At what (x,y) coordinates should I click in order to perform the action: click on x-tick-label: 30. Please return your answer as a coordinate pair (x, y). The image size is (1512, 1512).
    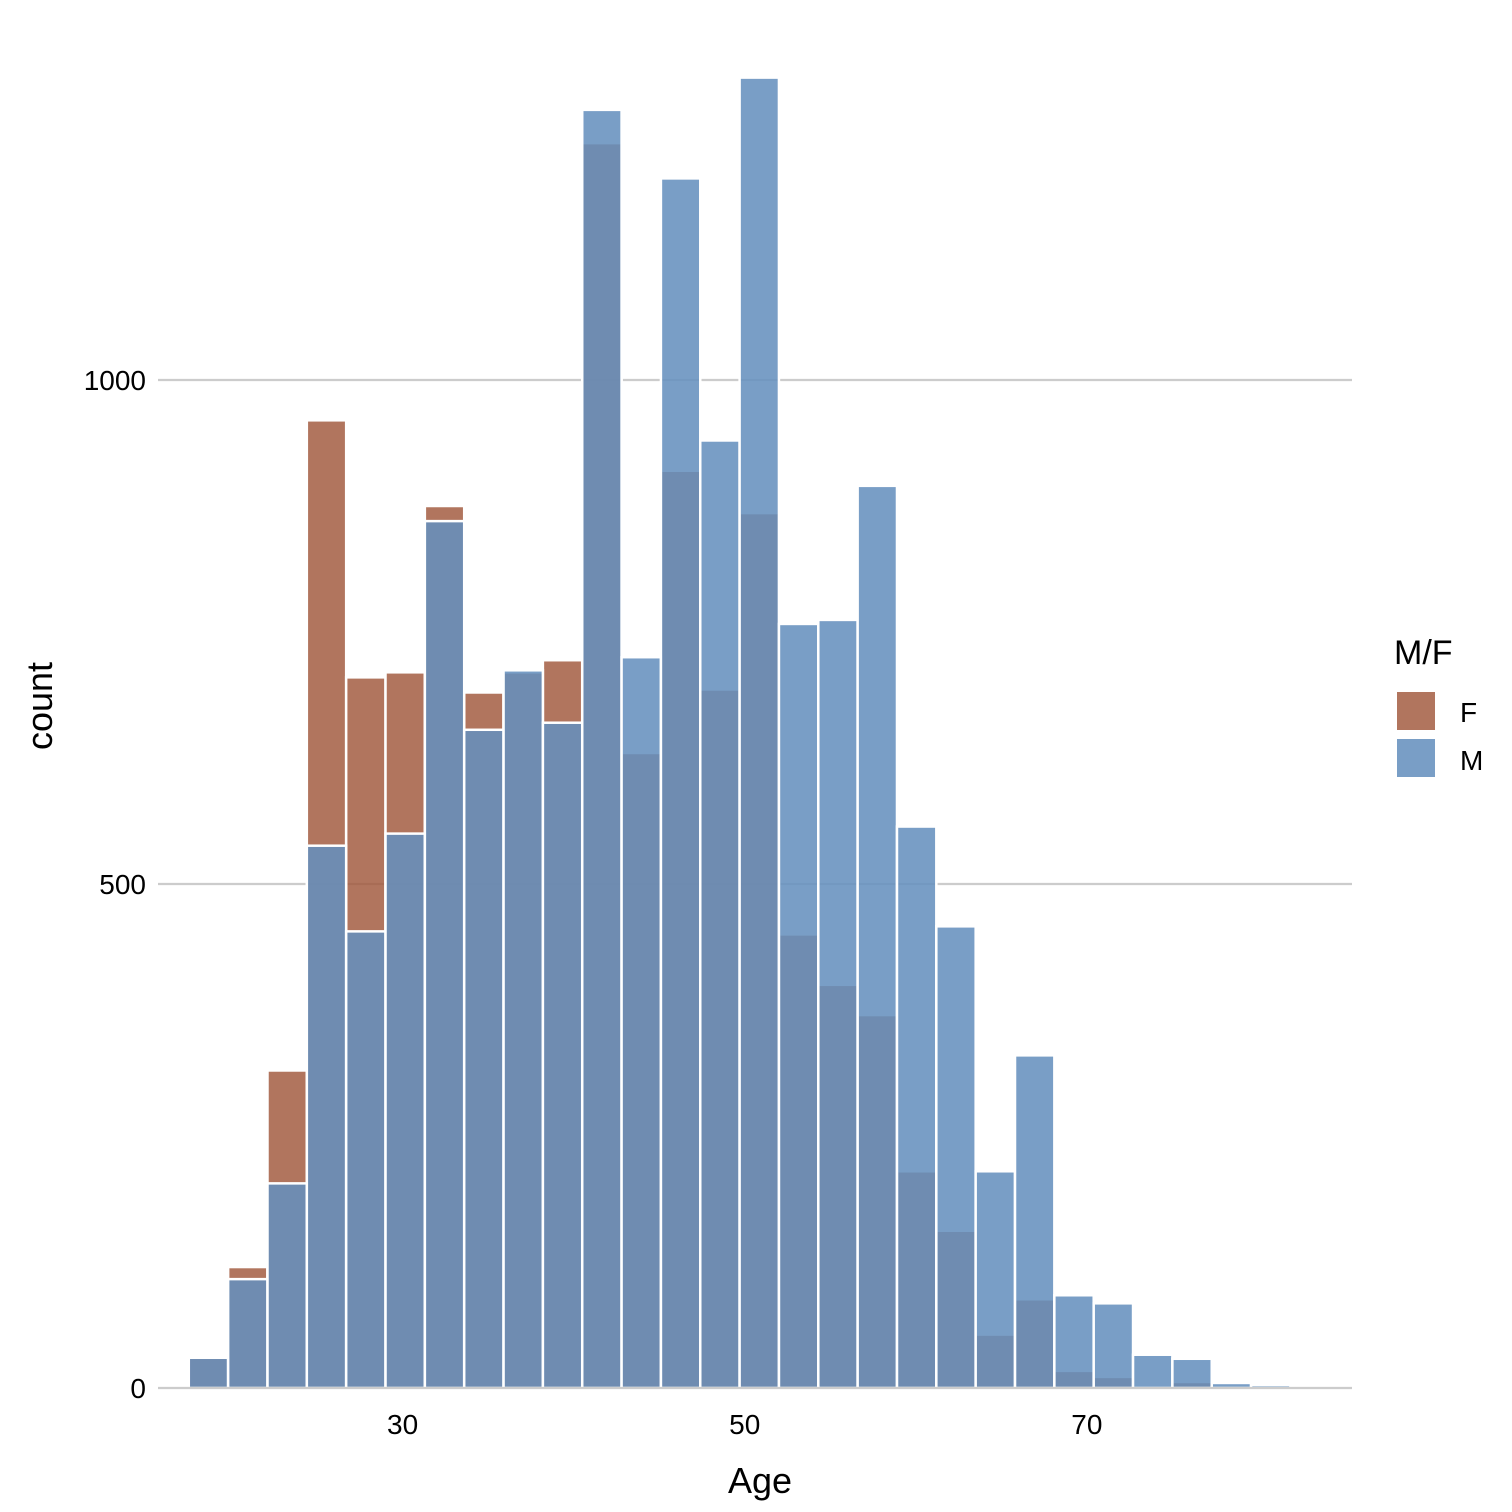
    Looking at the image, I should click on (402, 1424).